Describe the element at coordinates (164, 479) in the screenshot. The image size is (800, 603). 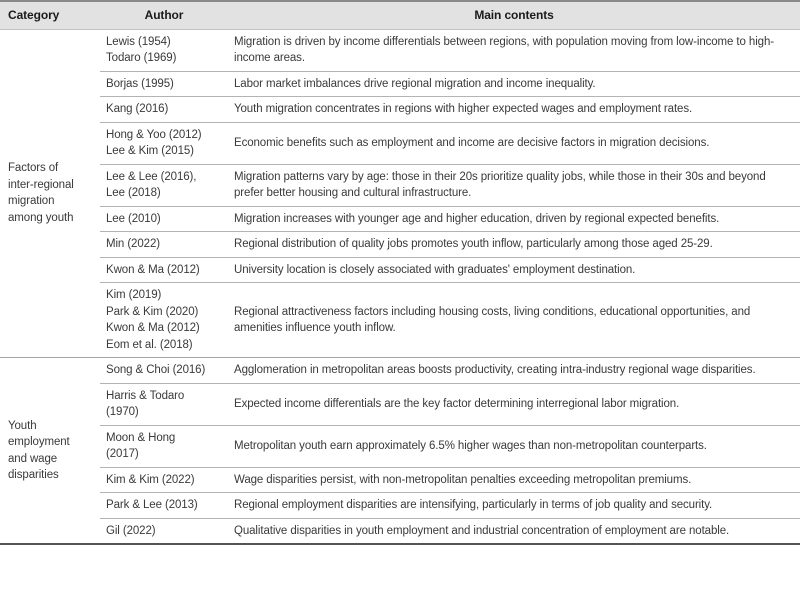
I see `author-cell: Kim & Kim (2022)` at that location.